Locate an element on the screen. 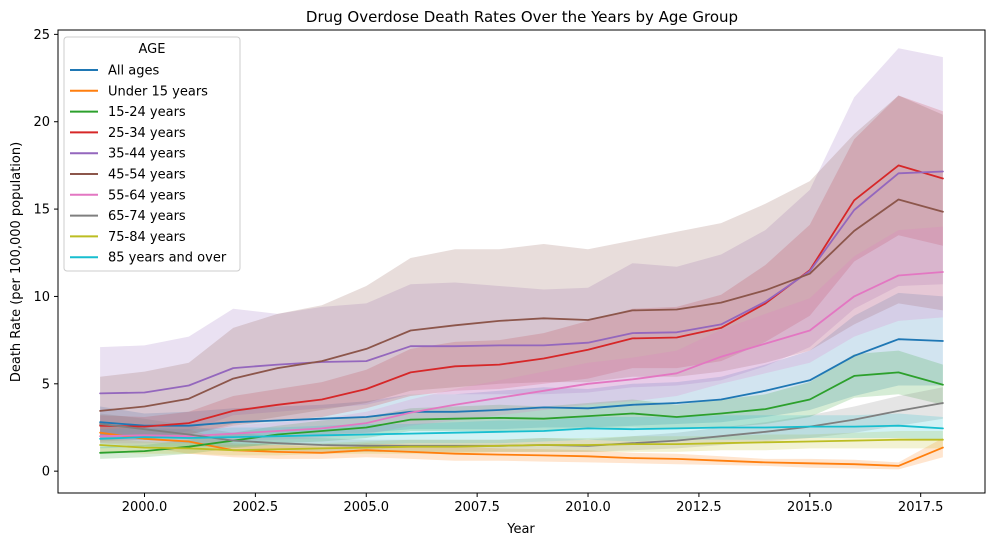 This screenshot has height=545, width=997. band-under-15-years is located at coordinates (521, 446).